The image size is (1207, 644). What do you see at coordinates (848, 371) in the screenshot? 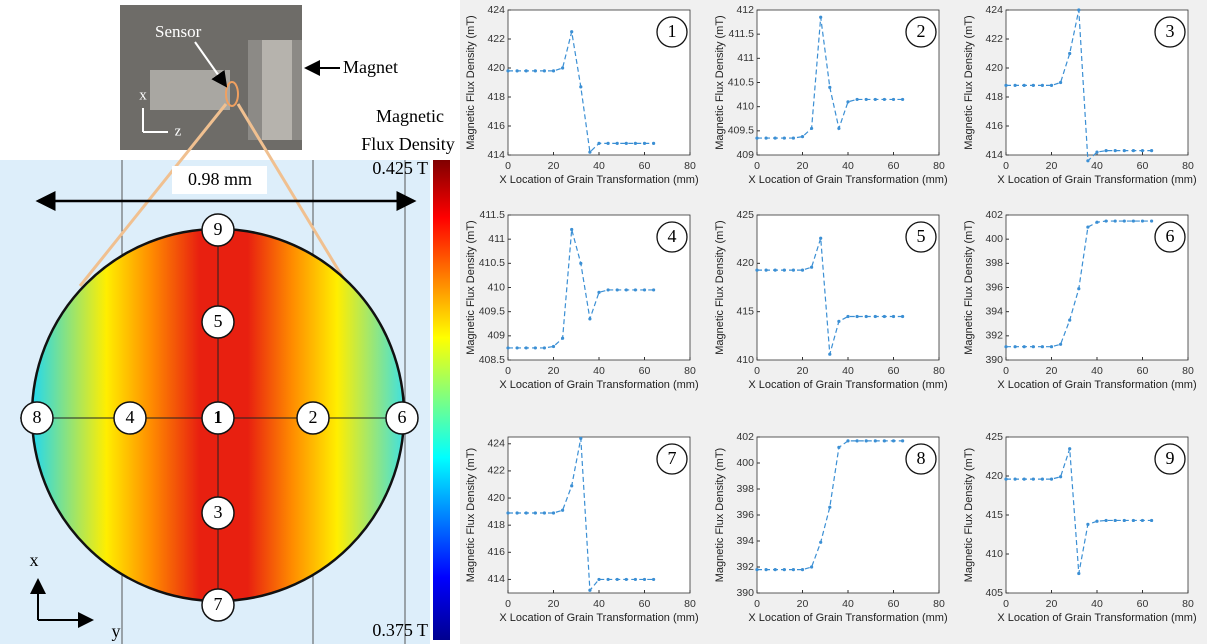
I see `x-tick-label: 40` at bounding box center [848, 371].